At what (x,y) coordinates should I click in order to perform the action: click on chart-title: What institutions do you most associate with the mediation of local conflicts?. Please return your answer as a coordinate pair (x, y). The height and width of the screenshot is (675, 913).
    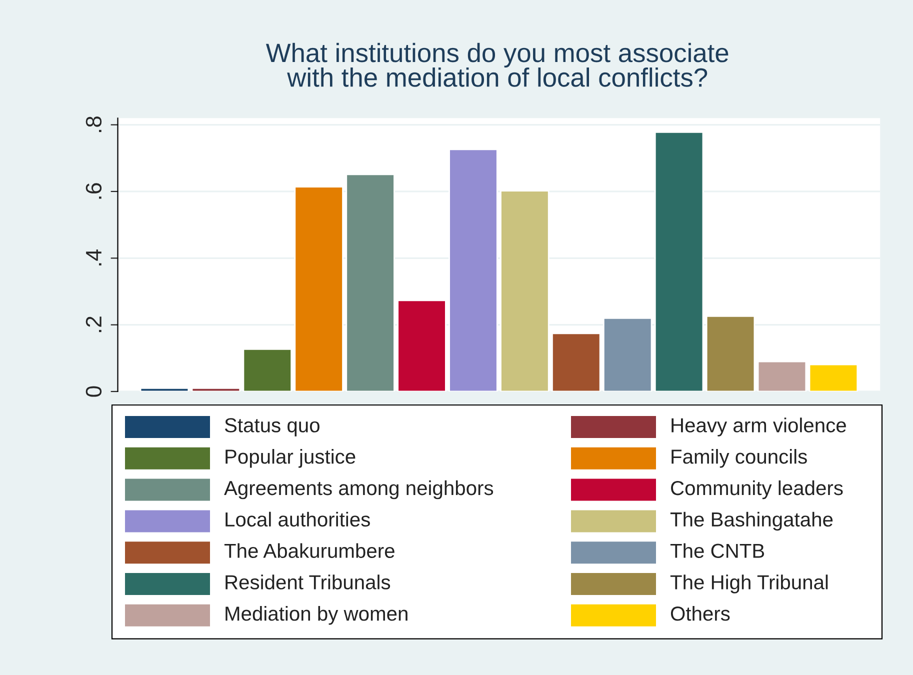
    Looking at the image, I should click on (497, 64).